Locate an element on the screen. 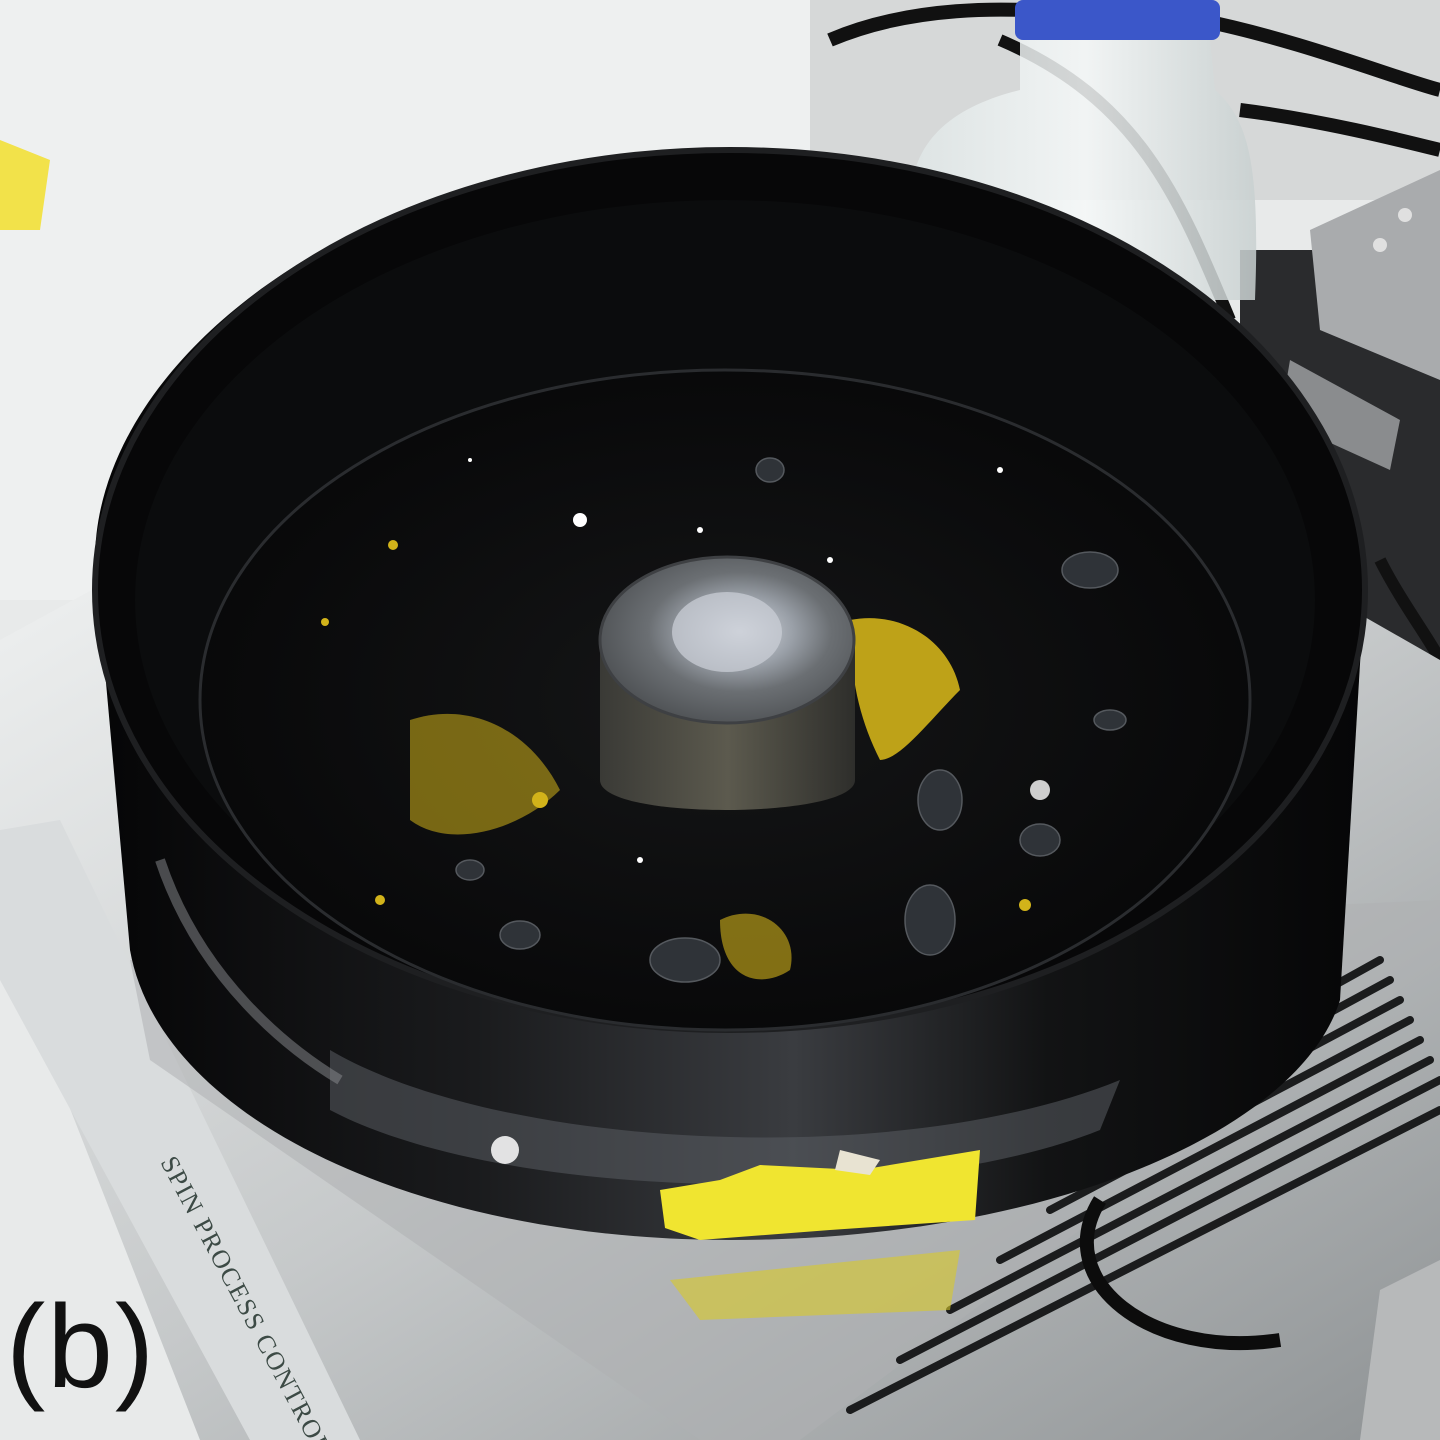 The width and height of the screenshot is (1440, 1440). bottle-cap is located at coordinates (1117, 20).